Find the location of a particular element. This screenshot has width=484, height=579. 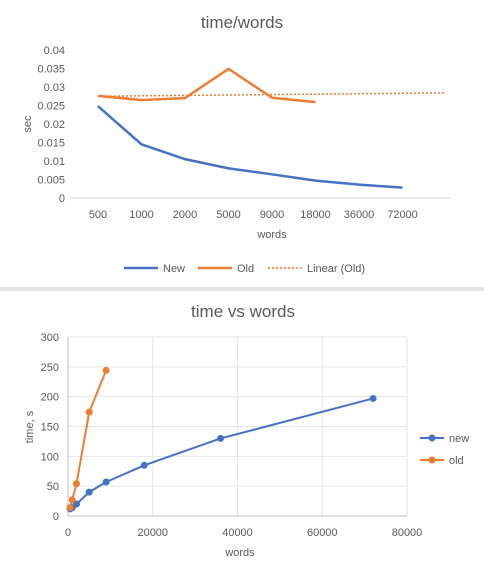

y-tick-label: 0.005 is located at coordinates (51, 181).